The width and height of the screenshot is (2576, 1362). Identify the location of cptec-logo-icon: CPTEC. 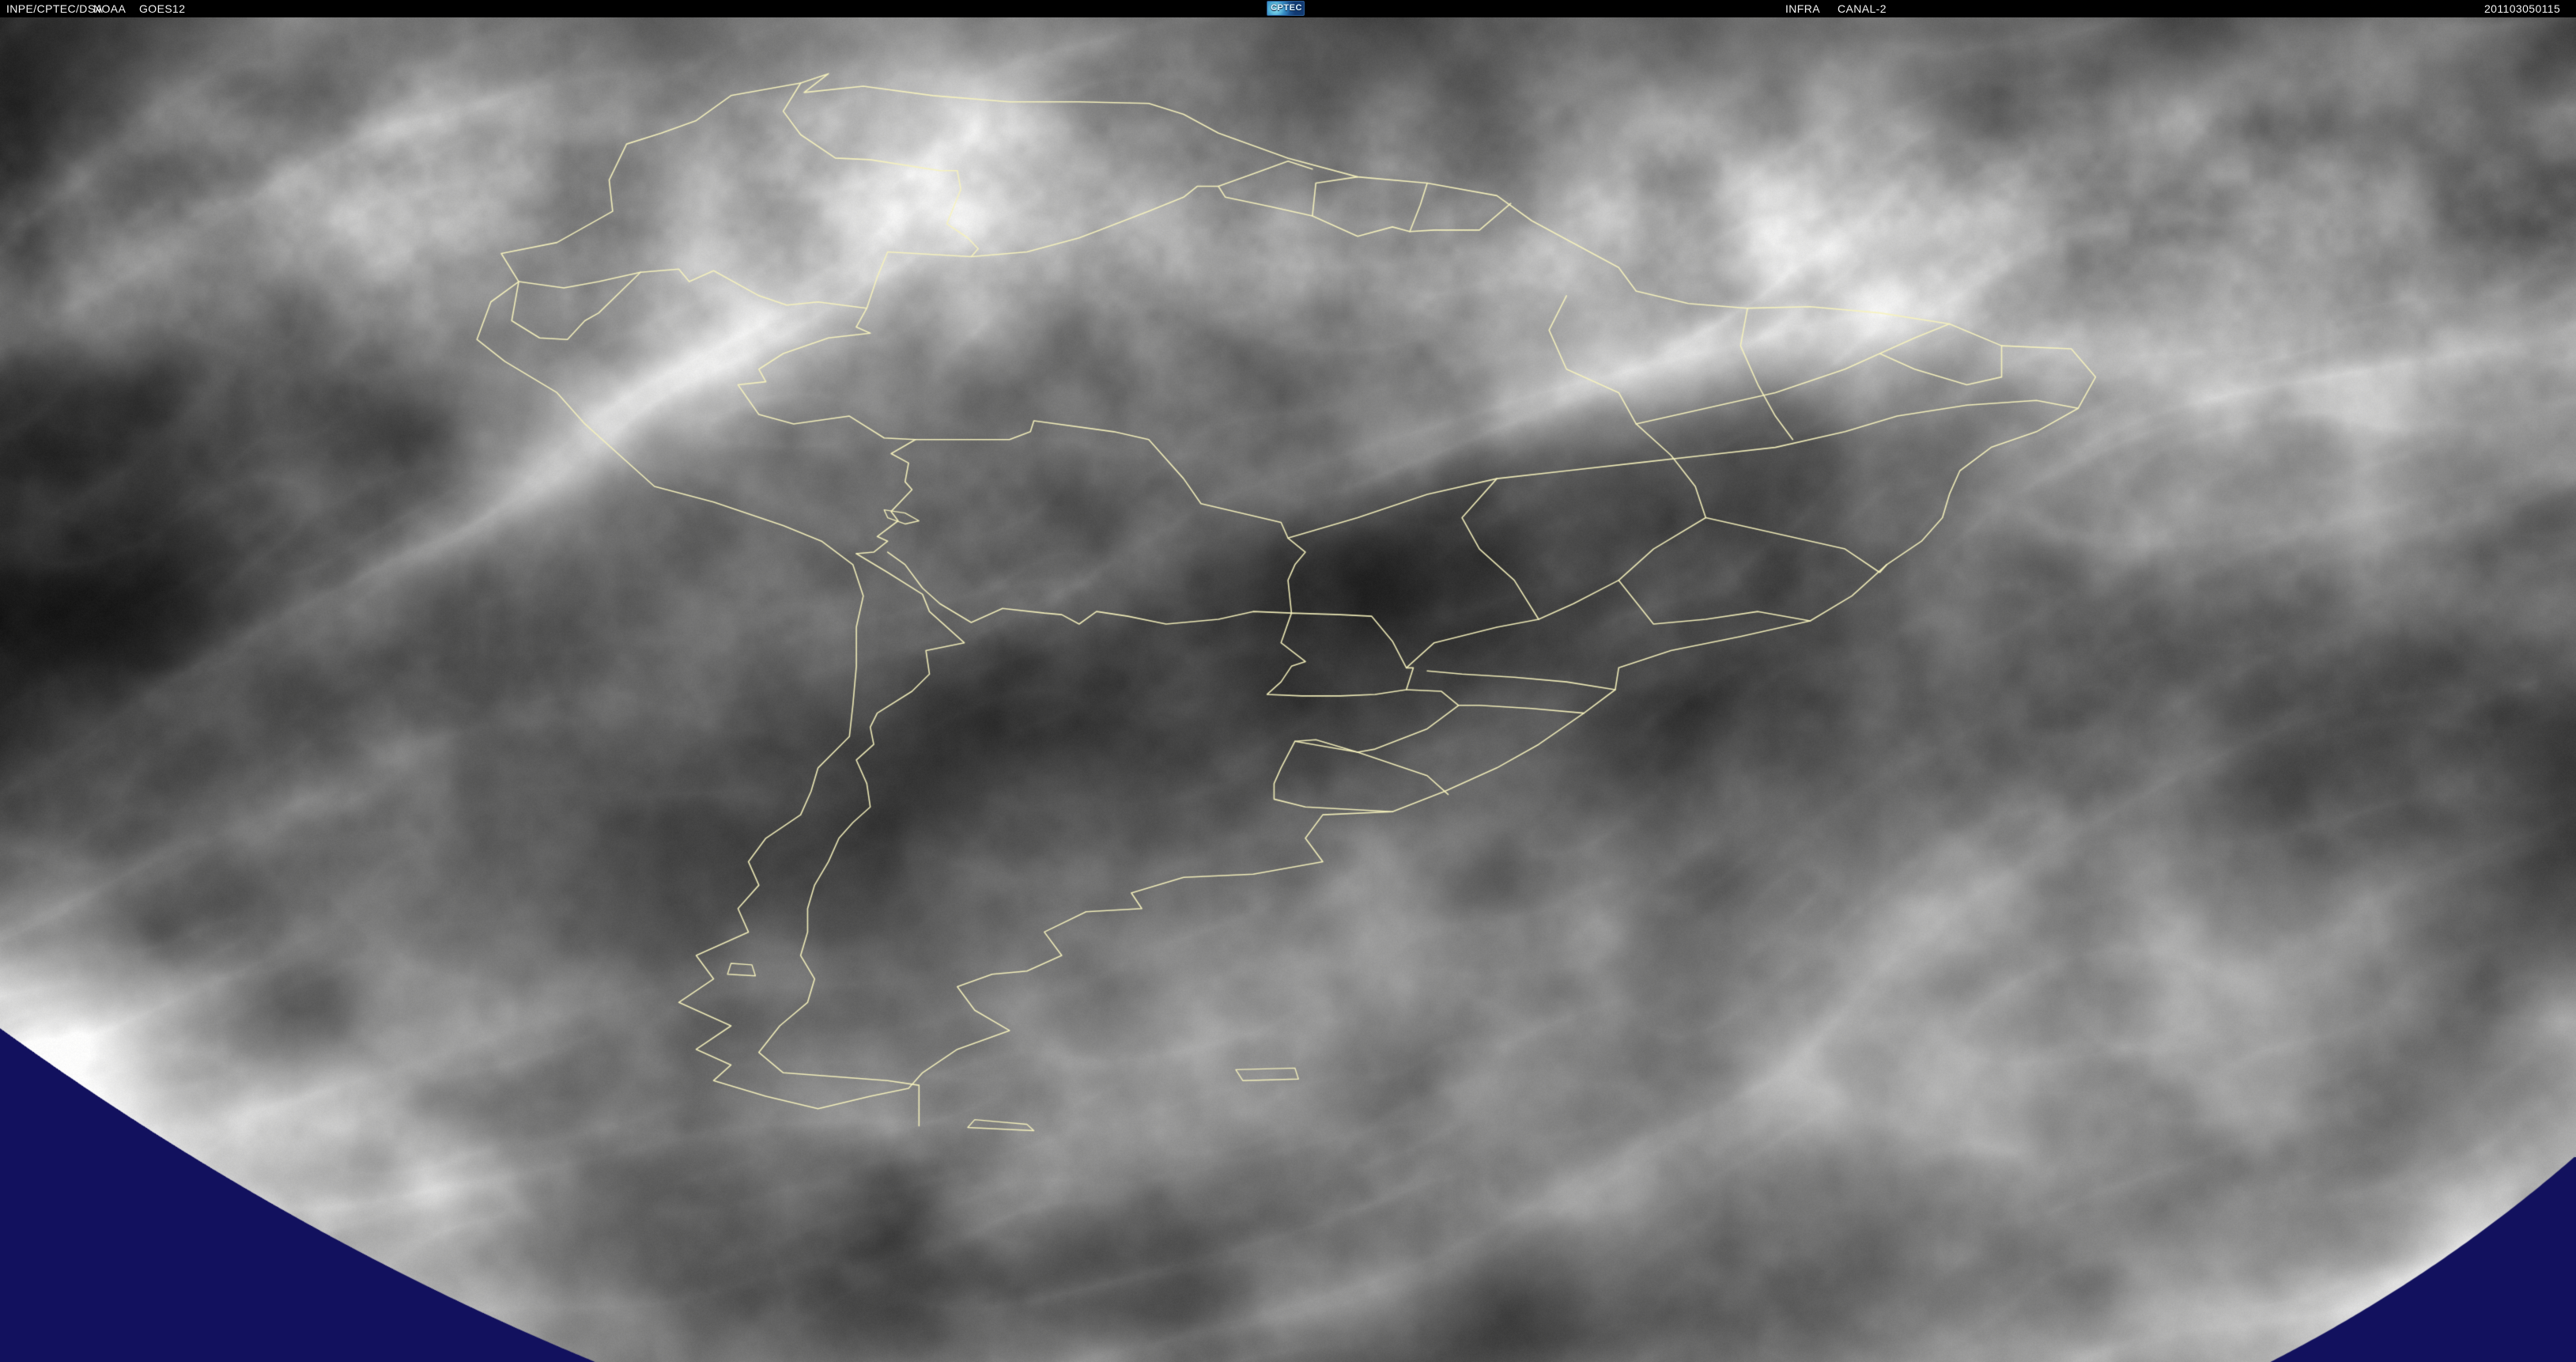
(1286, 8).